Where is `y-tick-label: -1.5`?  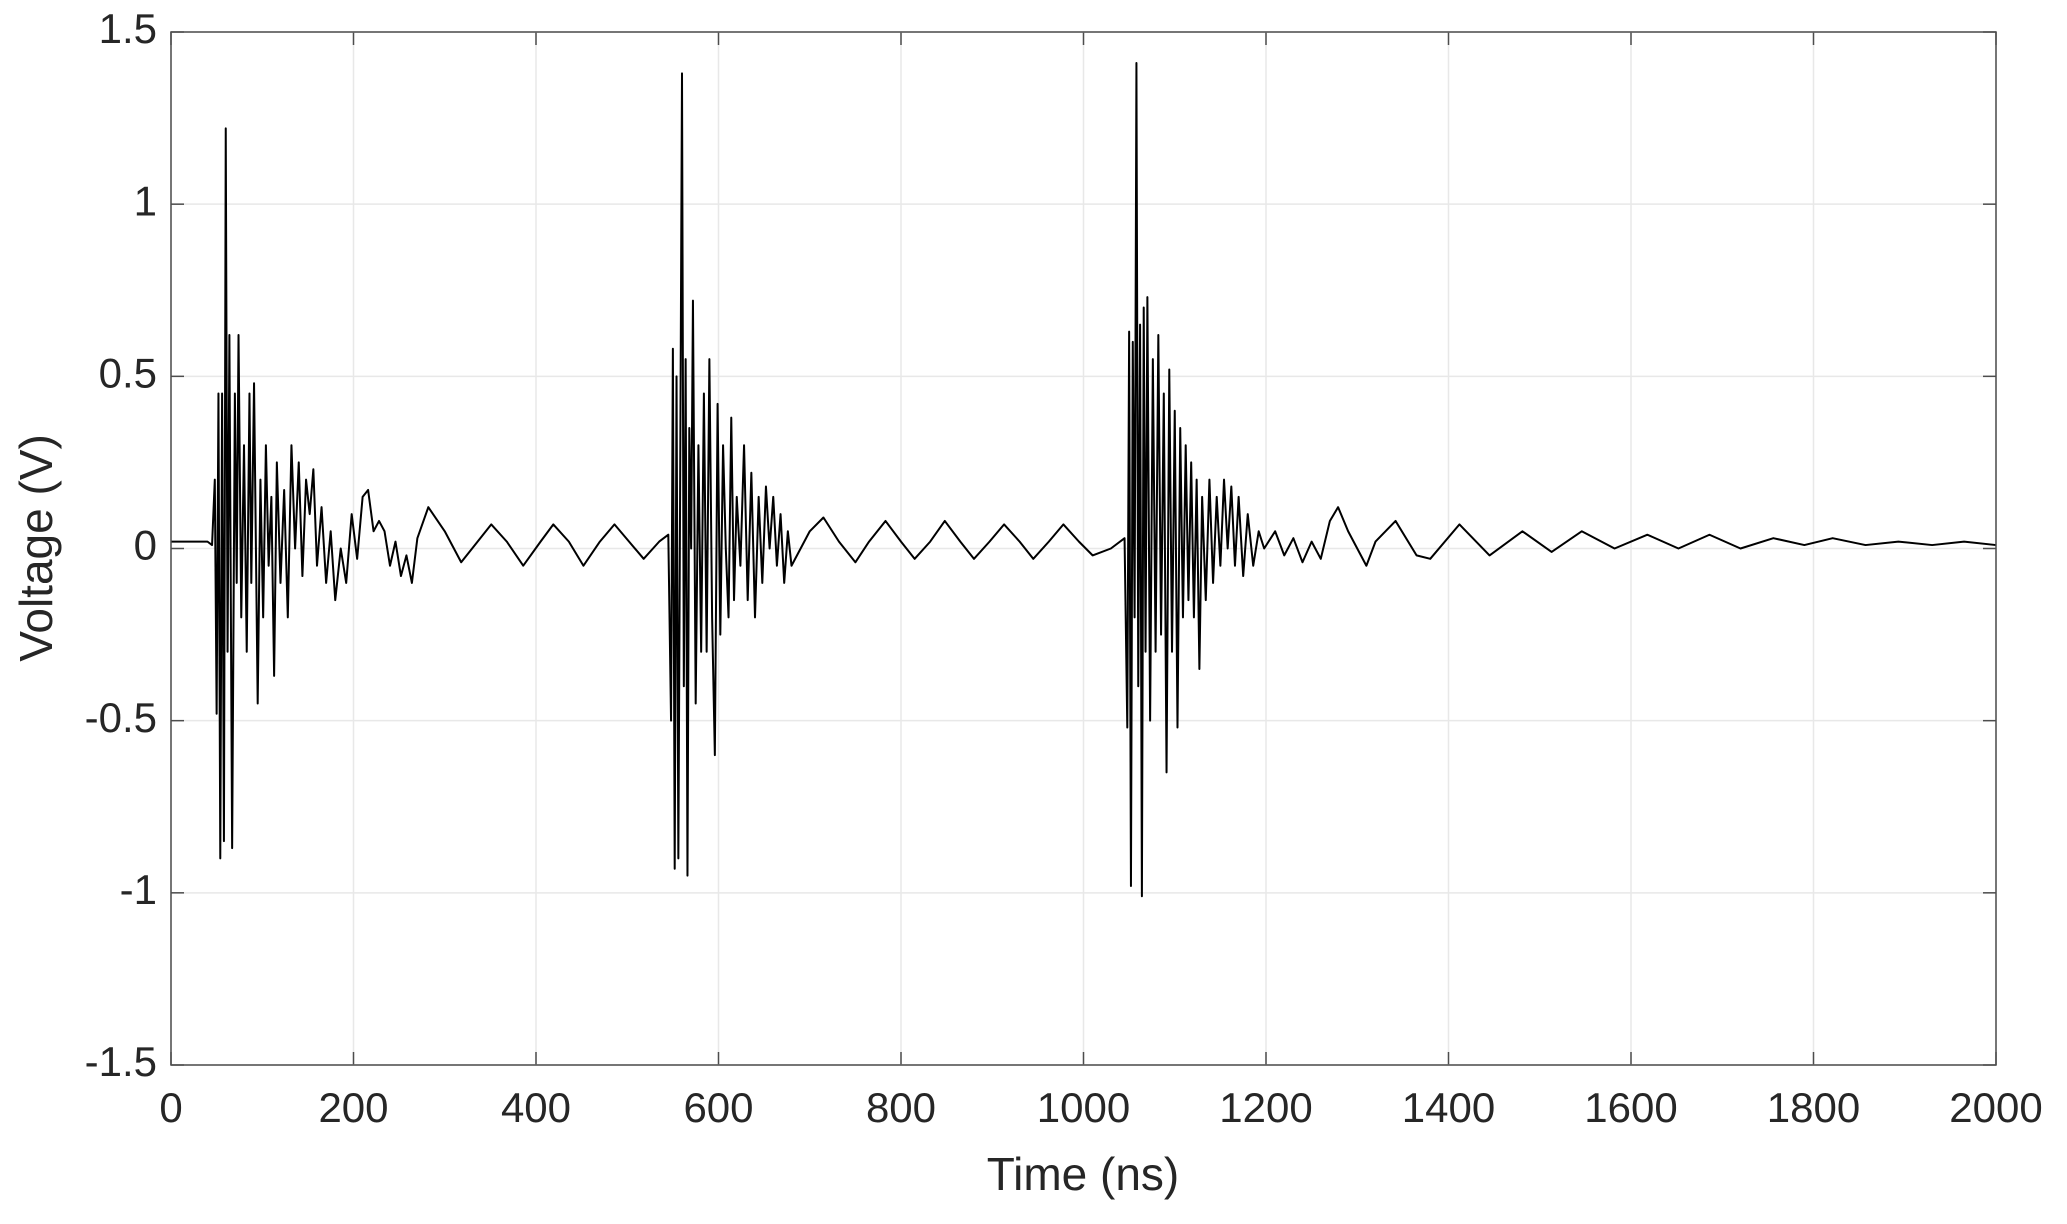 y-tick-label: -1.5 is located at coordinates (121, 1061).